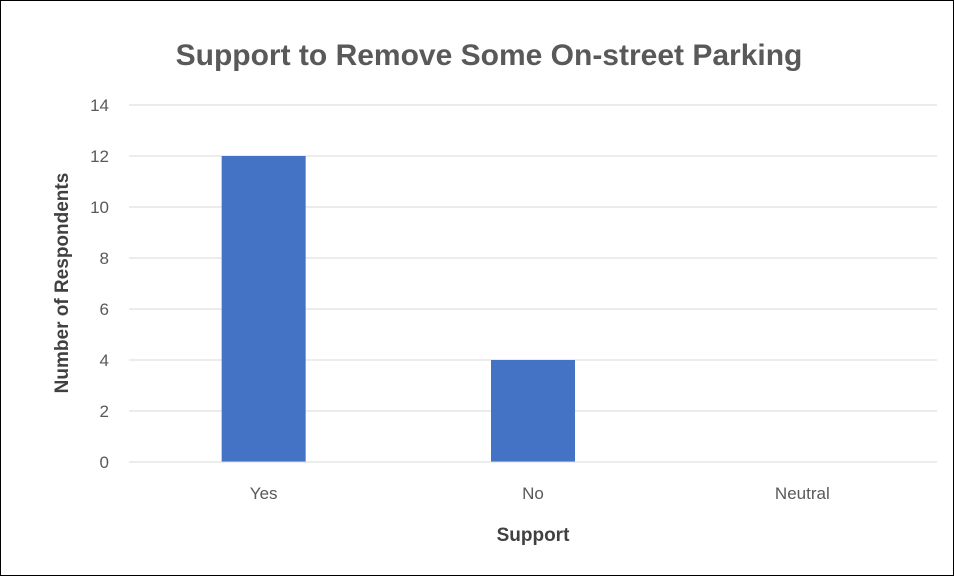 Image resolution: width=954 pixels, height=577 pixels. What do you see at coordinates (104, 462) in the screenshot?
I see `y-tick-label: 0` at bounding box center [104, 462].